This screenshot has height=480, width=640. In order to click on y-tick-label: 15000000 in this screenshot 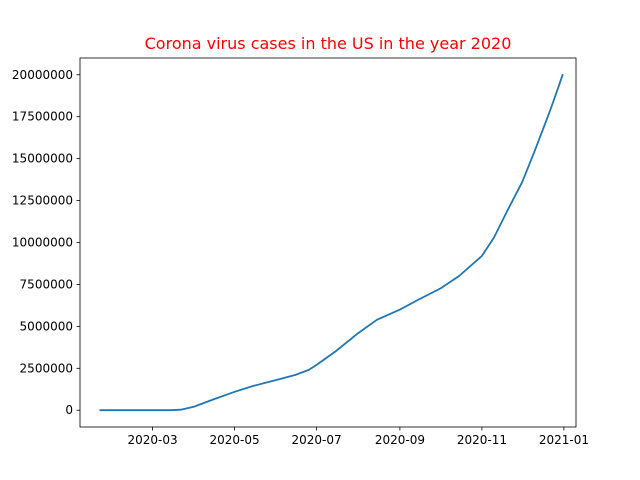, I will do `click(42, 159)`.